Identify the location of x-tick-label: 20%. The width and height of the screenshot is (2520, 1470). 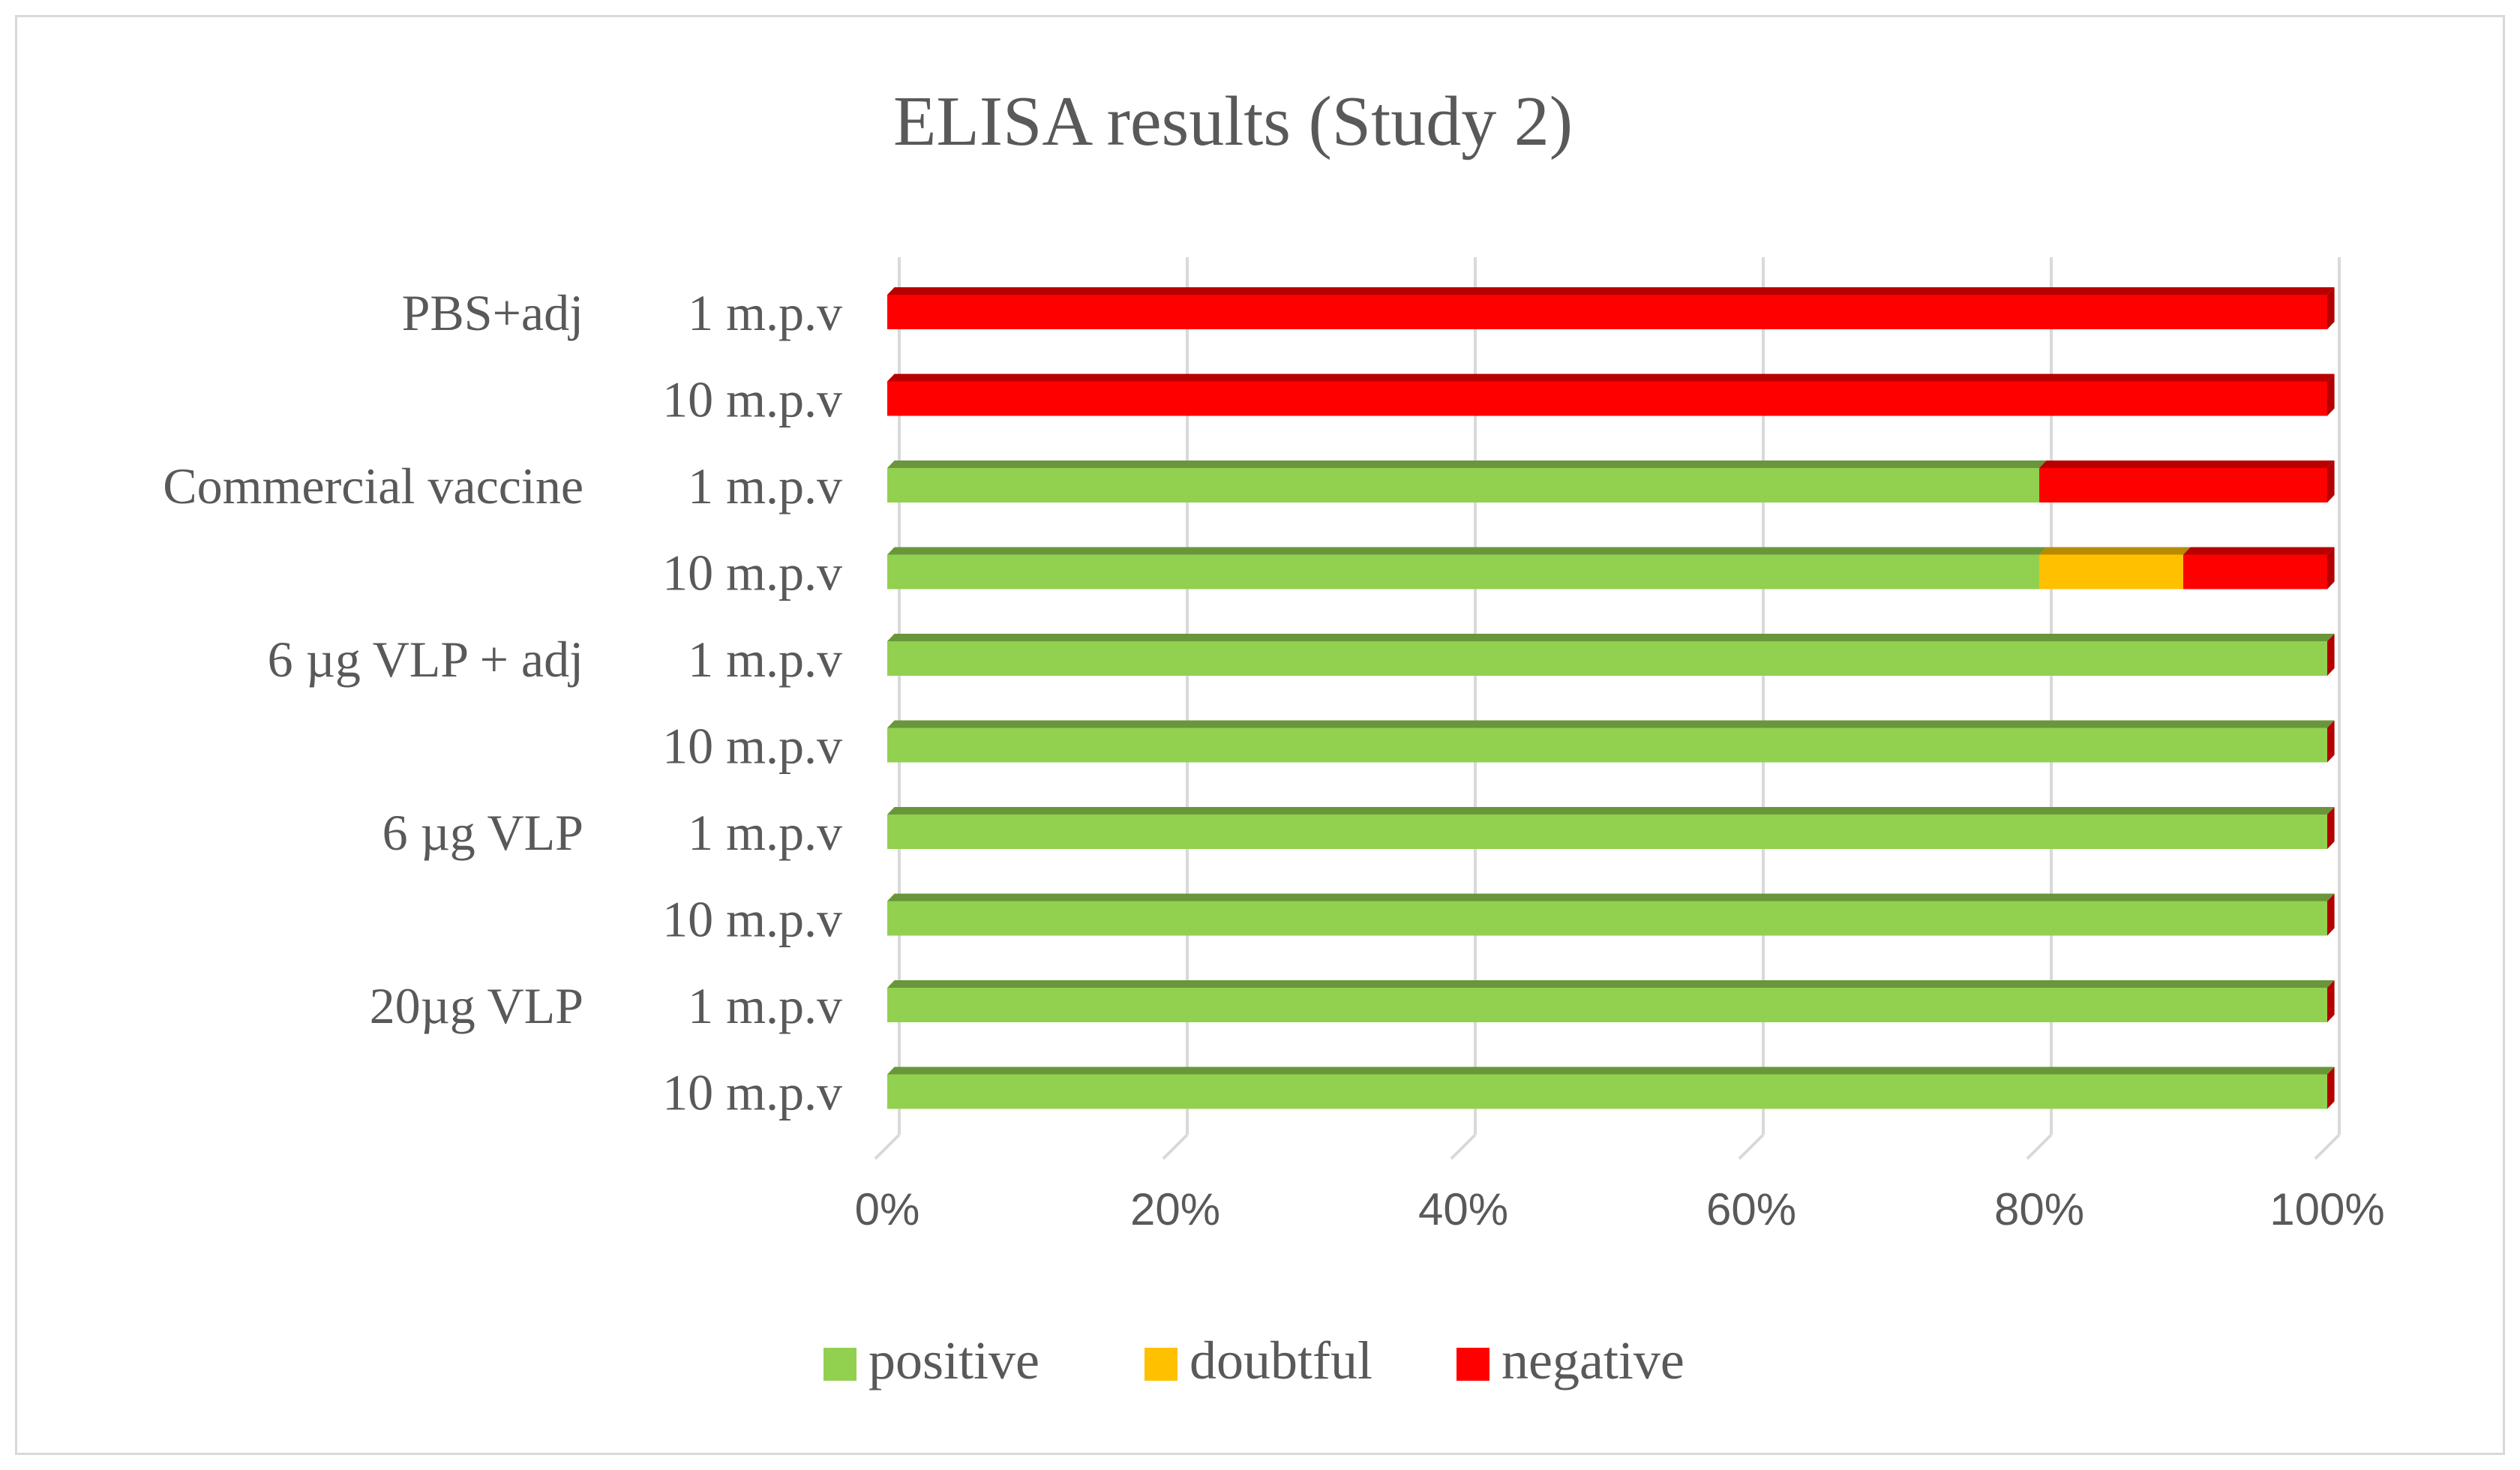
(1175, 1209).